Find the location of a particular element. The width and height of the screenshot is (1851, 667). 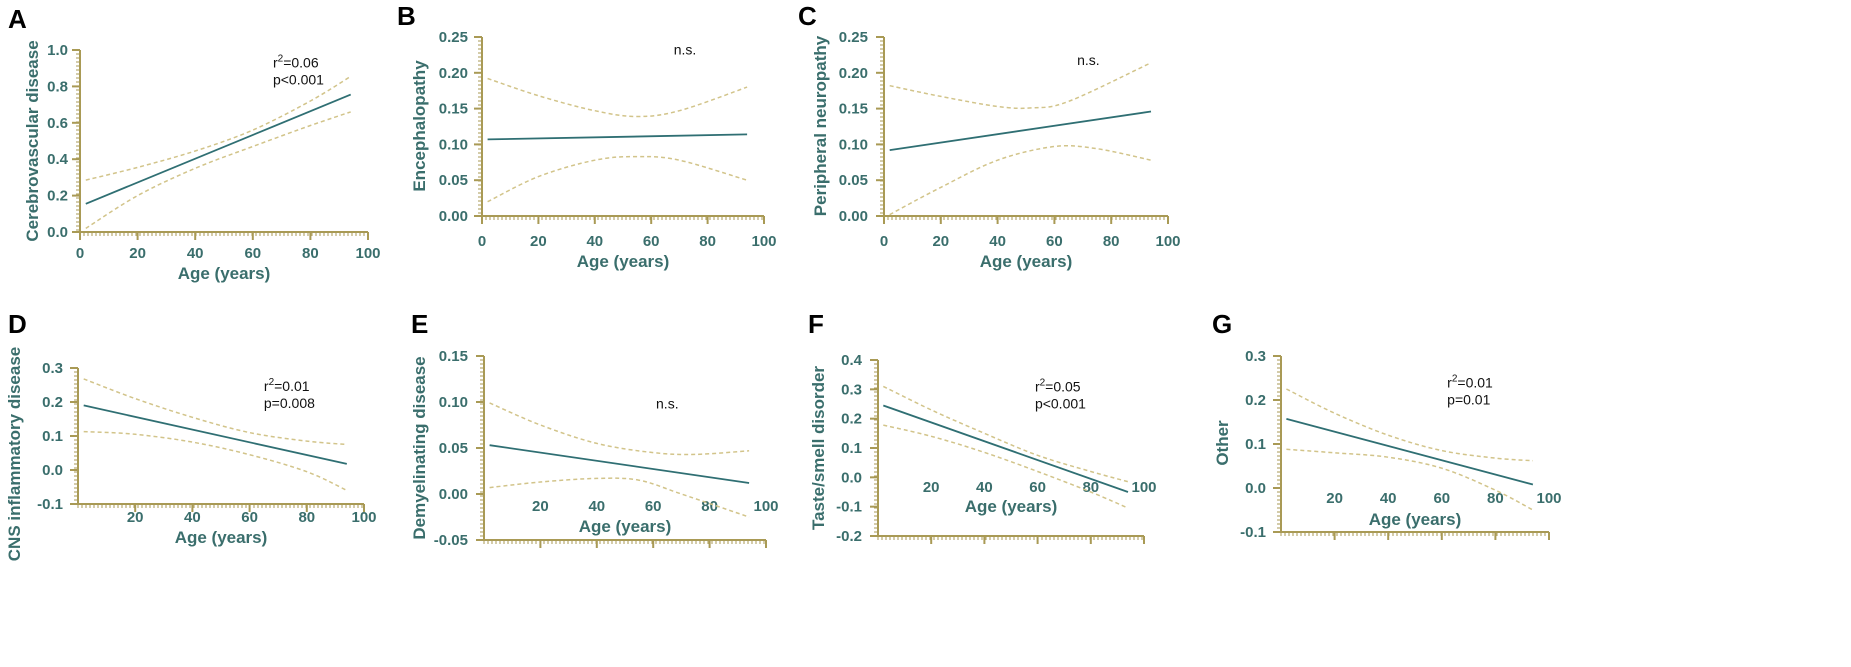

r2-value: =0.05 is located at coordinates (1063, 386).